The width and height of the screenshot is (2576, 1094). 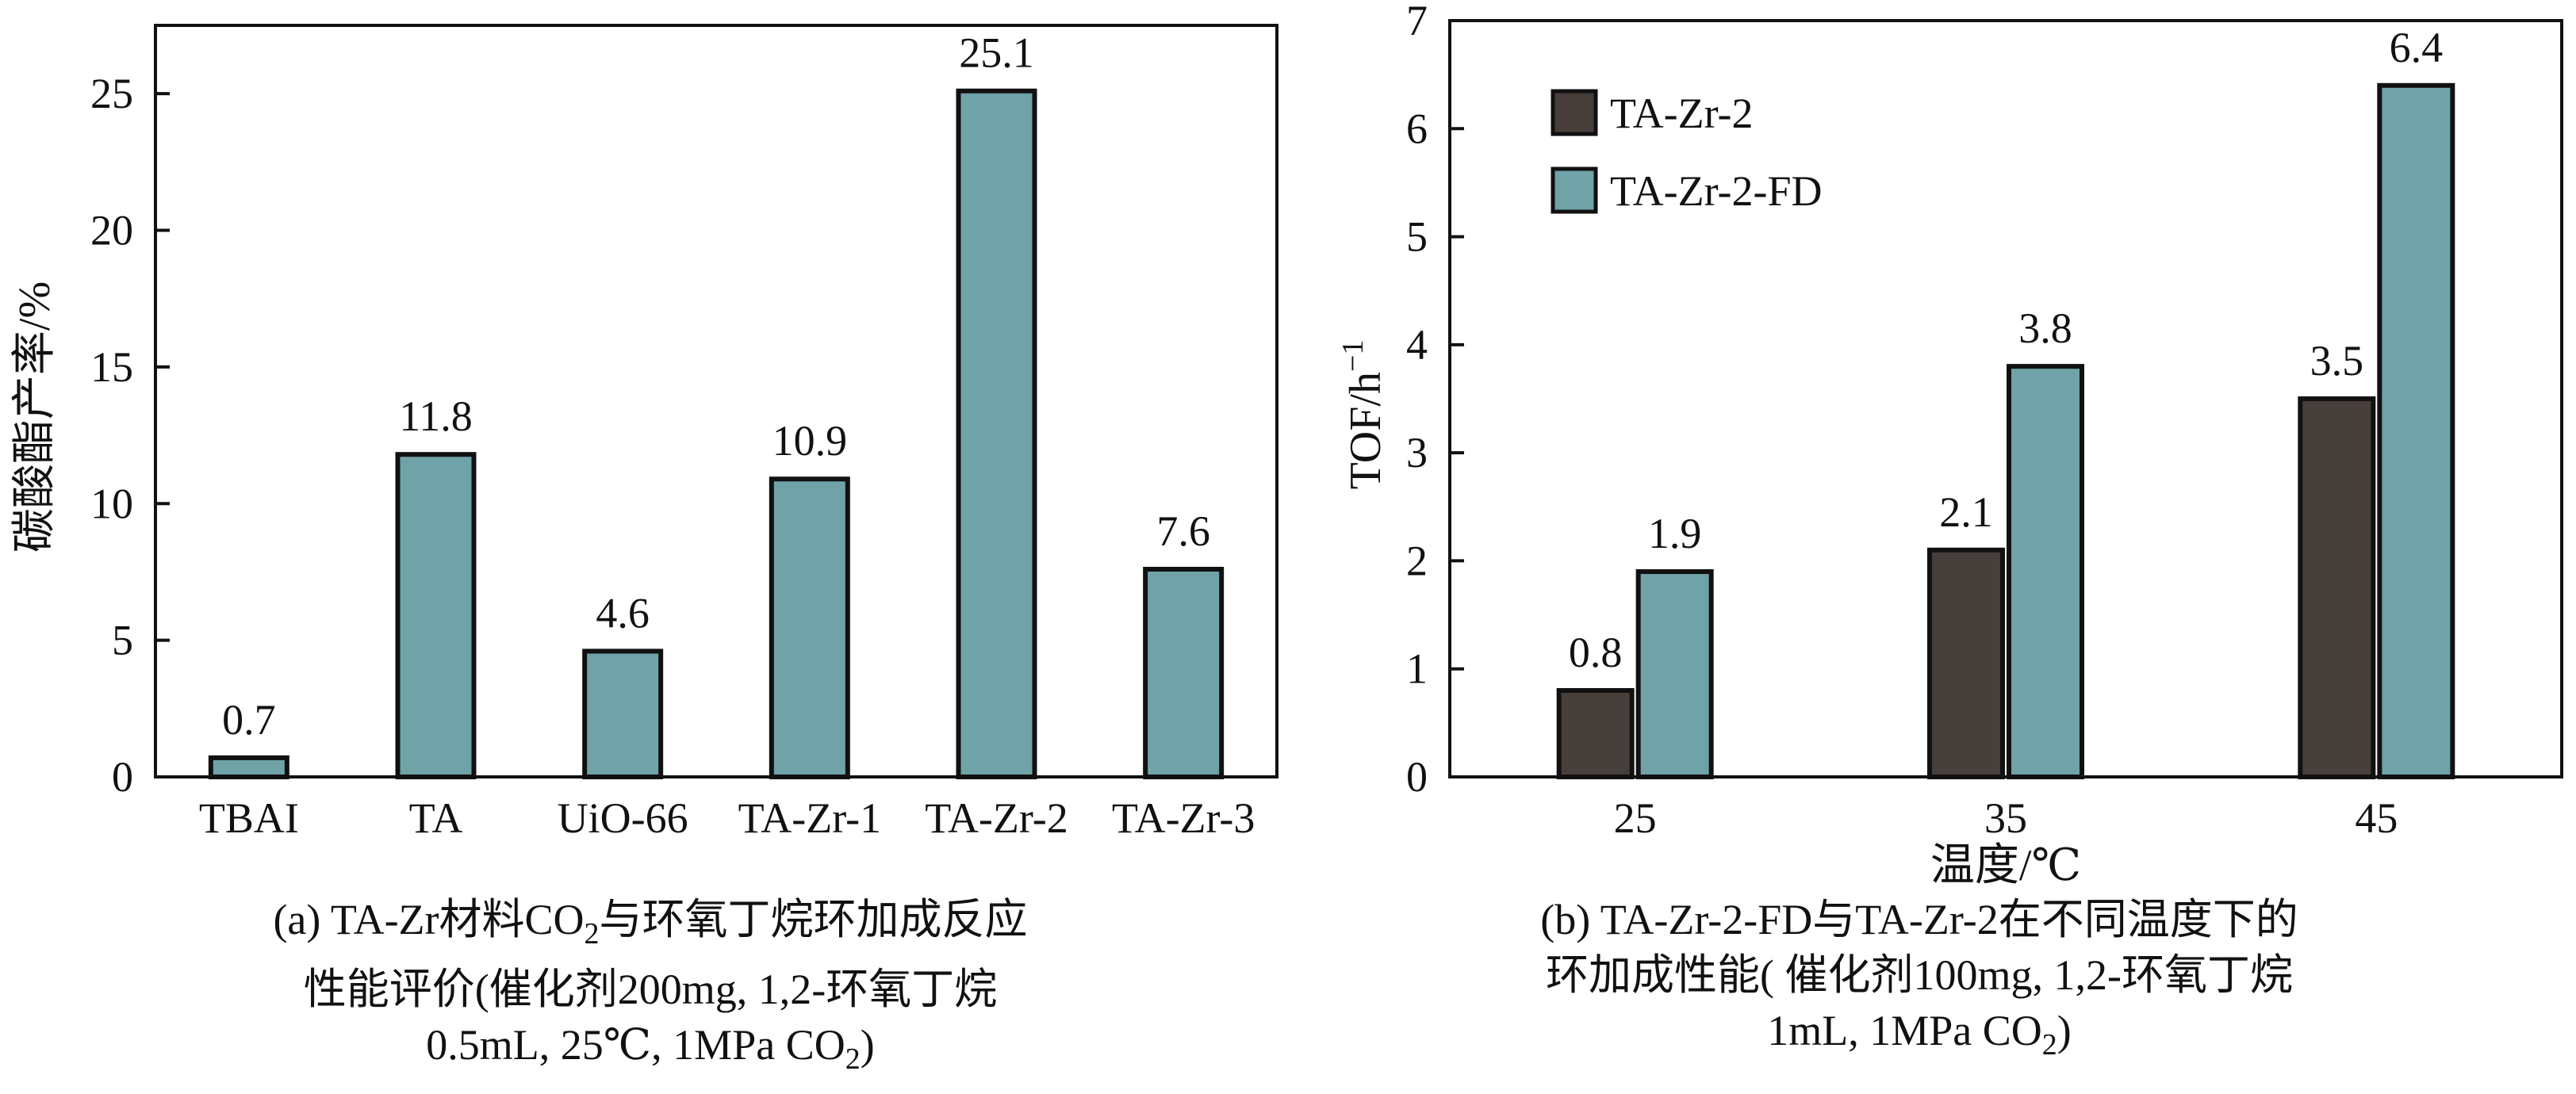 What do you see at coordinates (2337, 360) in the screenshot?
I see `data-label: 3.5` at bounding box center [2337, 360].